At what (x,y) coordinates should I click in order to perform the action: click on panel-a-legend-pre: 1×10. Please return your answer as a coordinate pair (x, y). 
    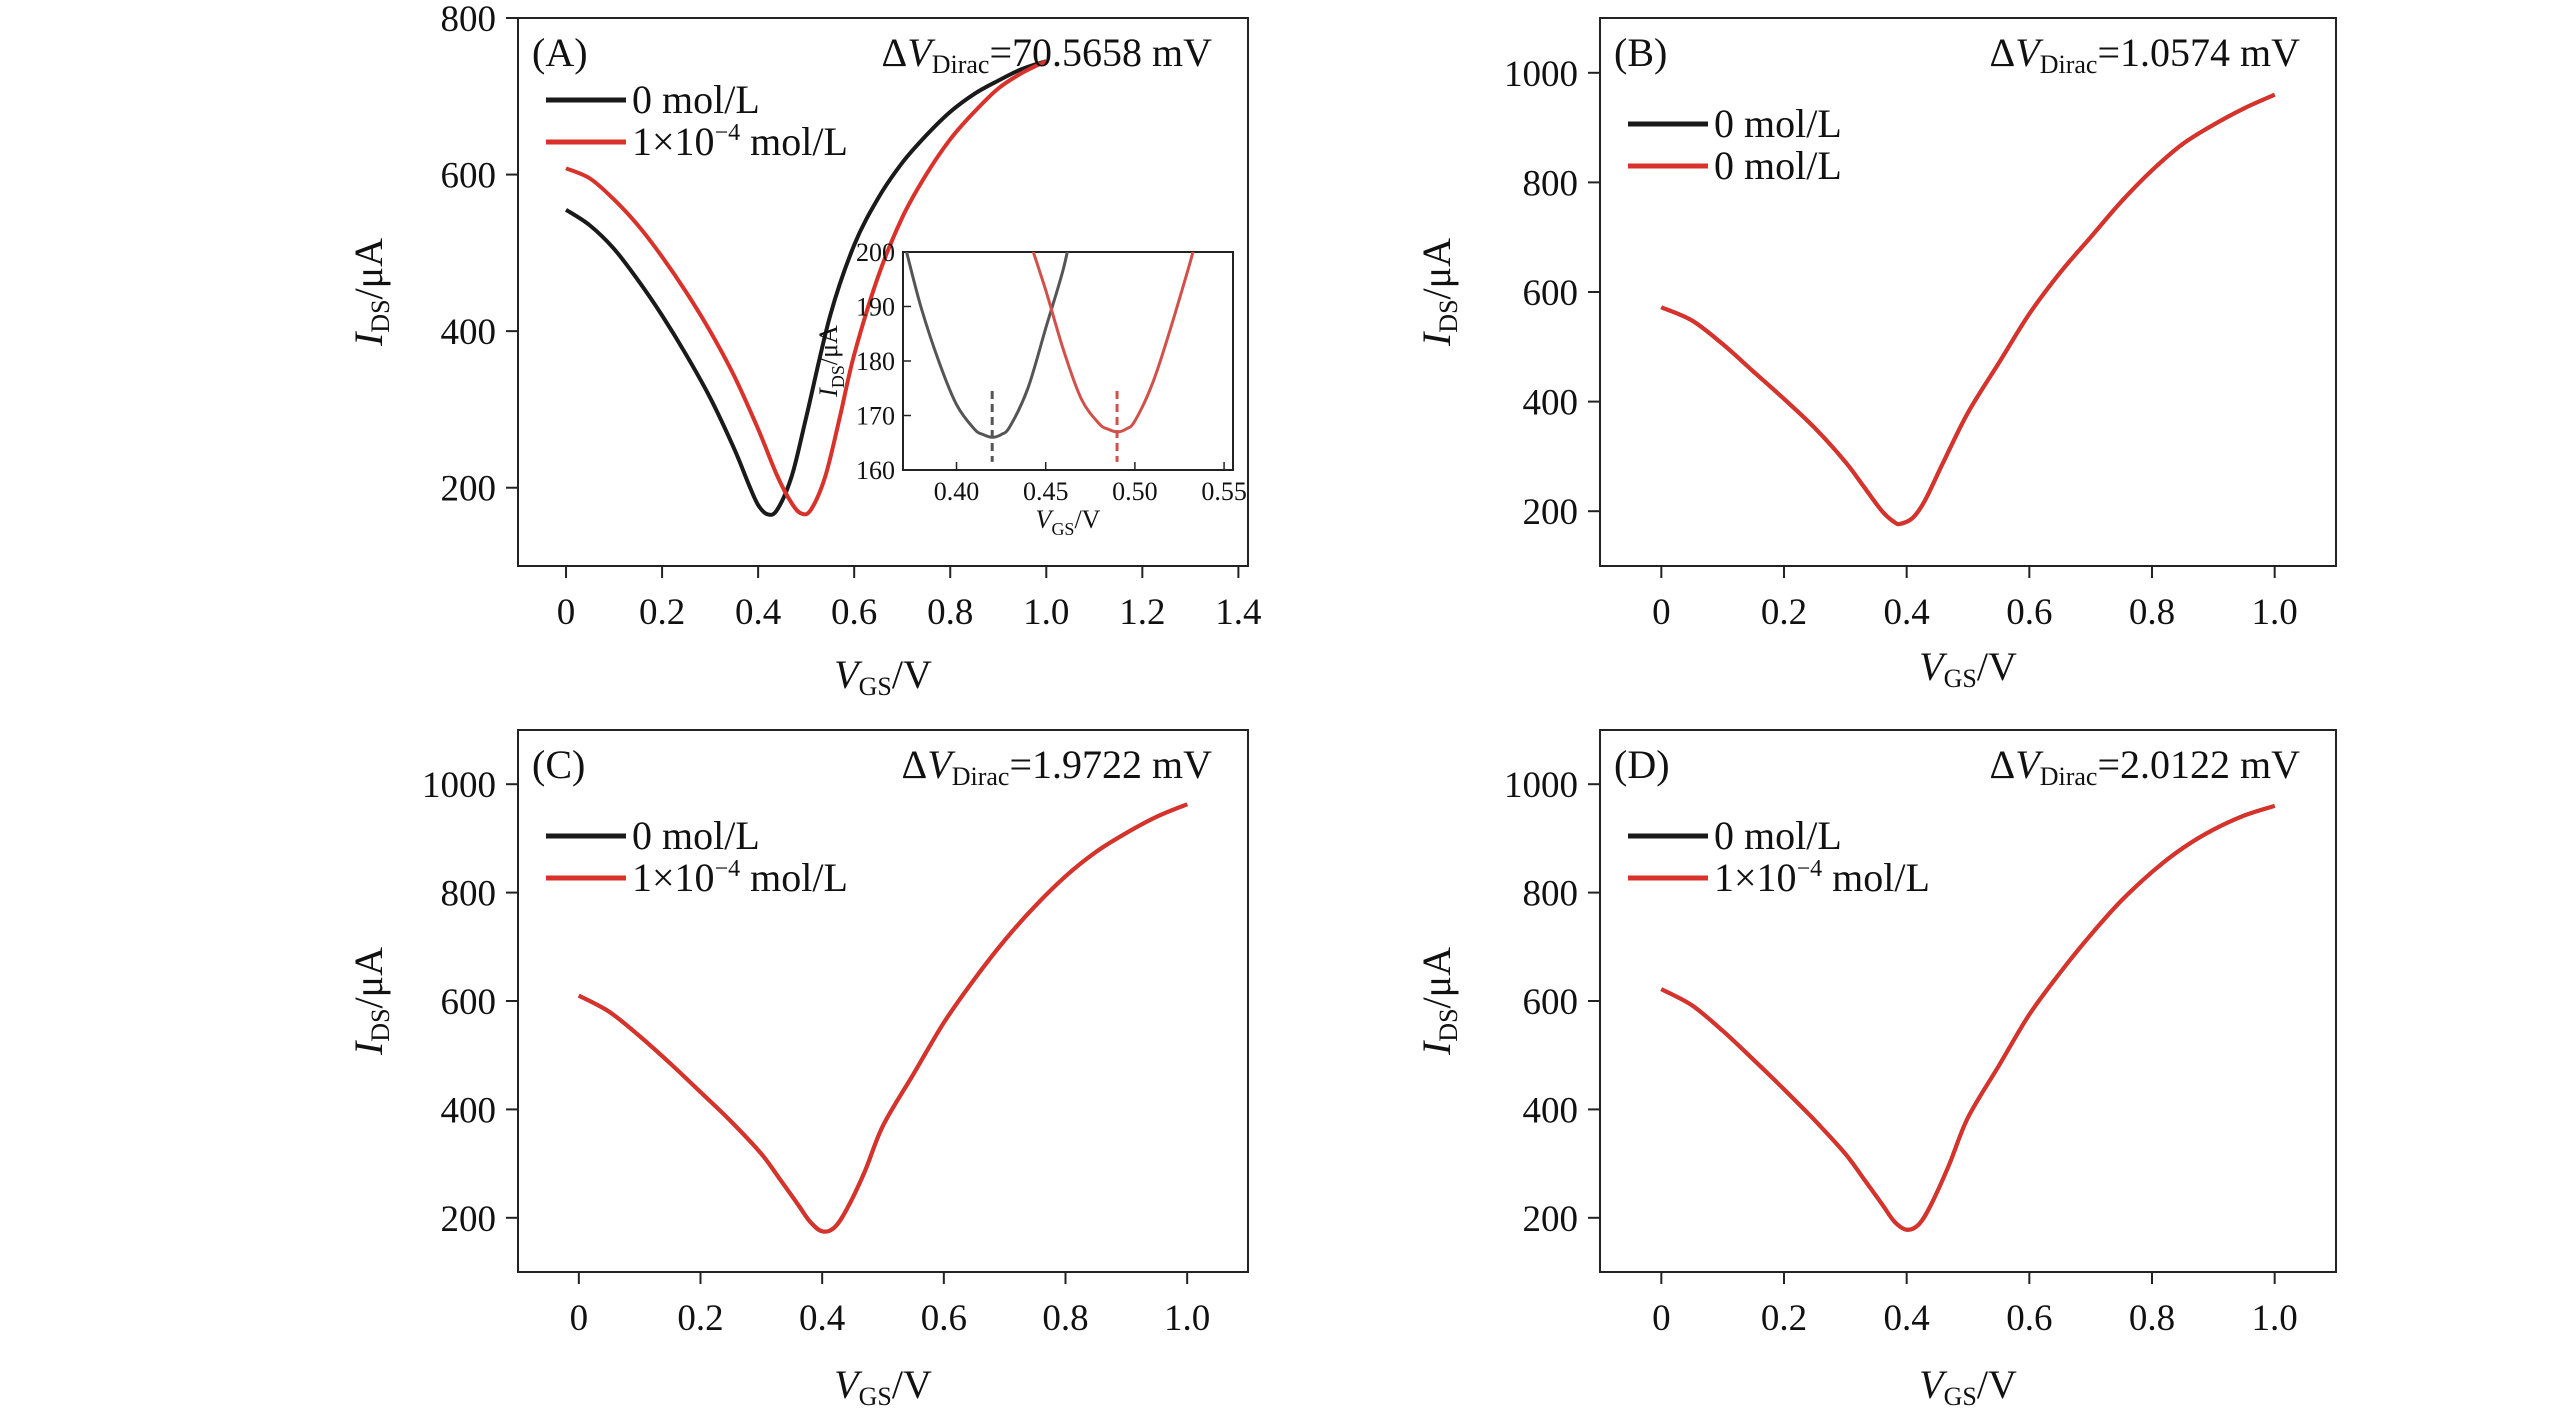
    Looking at the image, I should click on (673, 141).